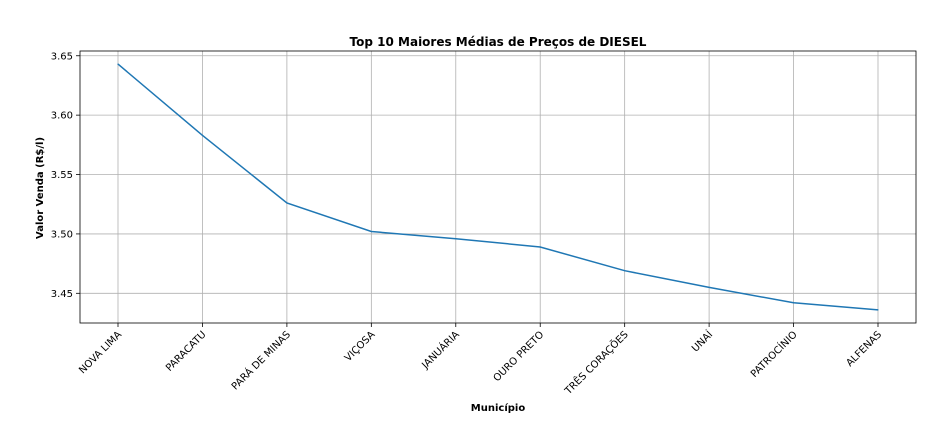  Describe the element at coordinates (186, 351) in the screenshot. I see `x-tick-label: PARACATU` at that location.